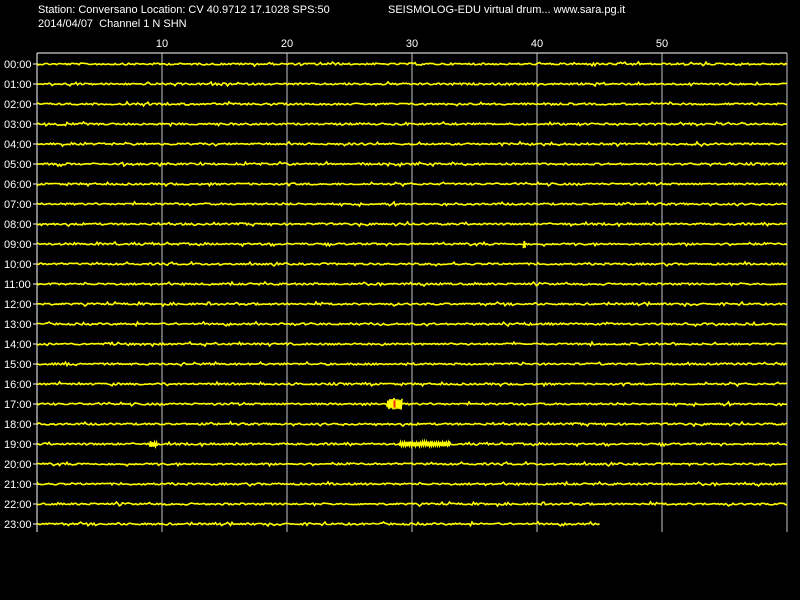 This screenshot has height=600, width=800. I want to click on row-label-1900: 19:00, so click(18, 445).